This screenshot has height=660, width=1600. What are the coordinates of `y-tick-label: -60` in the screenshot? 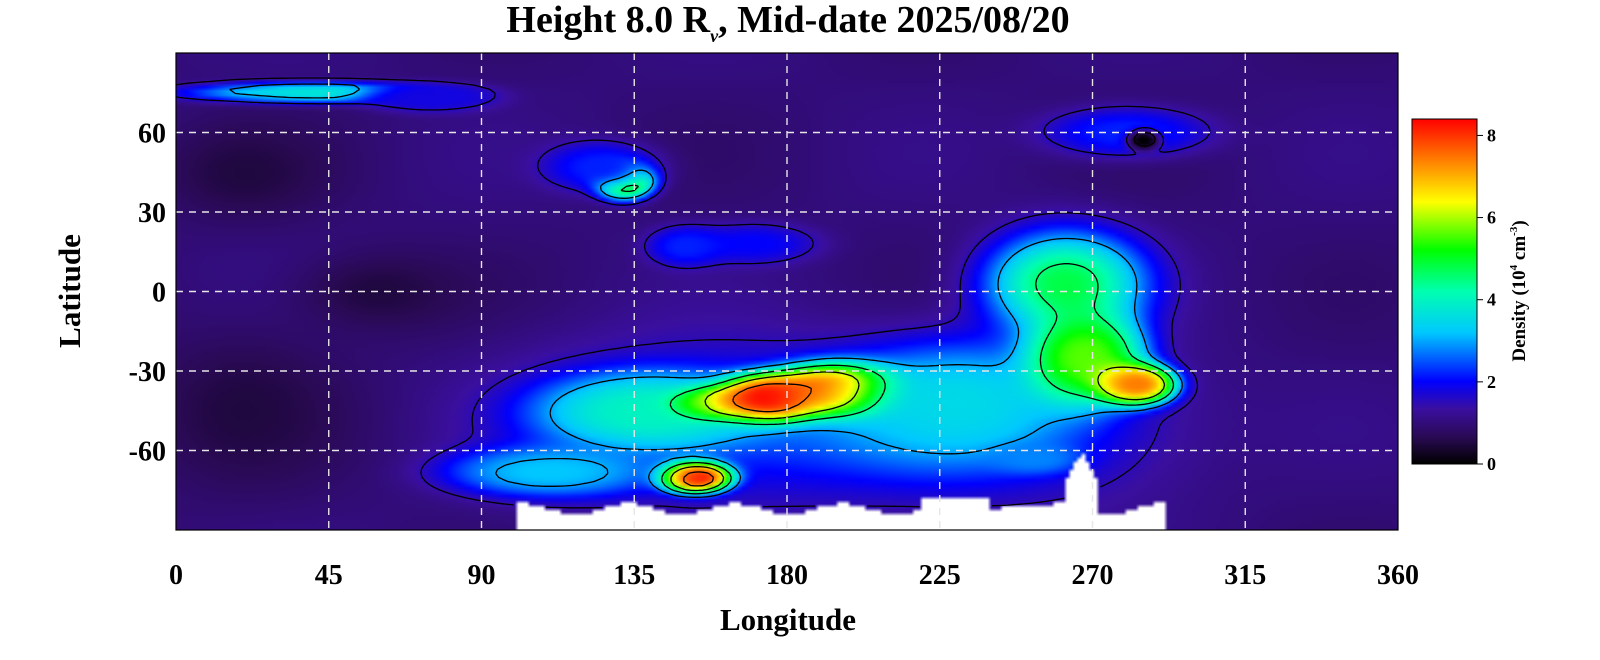 It's located at (147, 452).